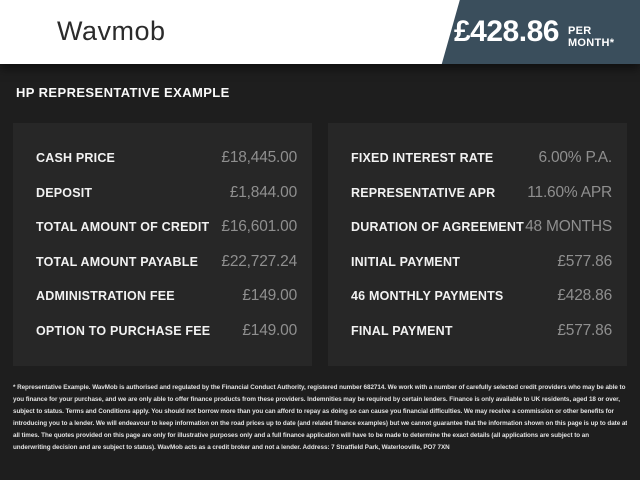  What do you see at coordinates (406, 261) in the screenshot?
I see `row-label: INITIAL PAYMENT` at bounding box center [406, 261].